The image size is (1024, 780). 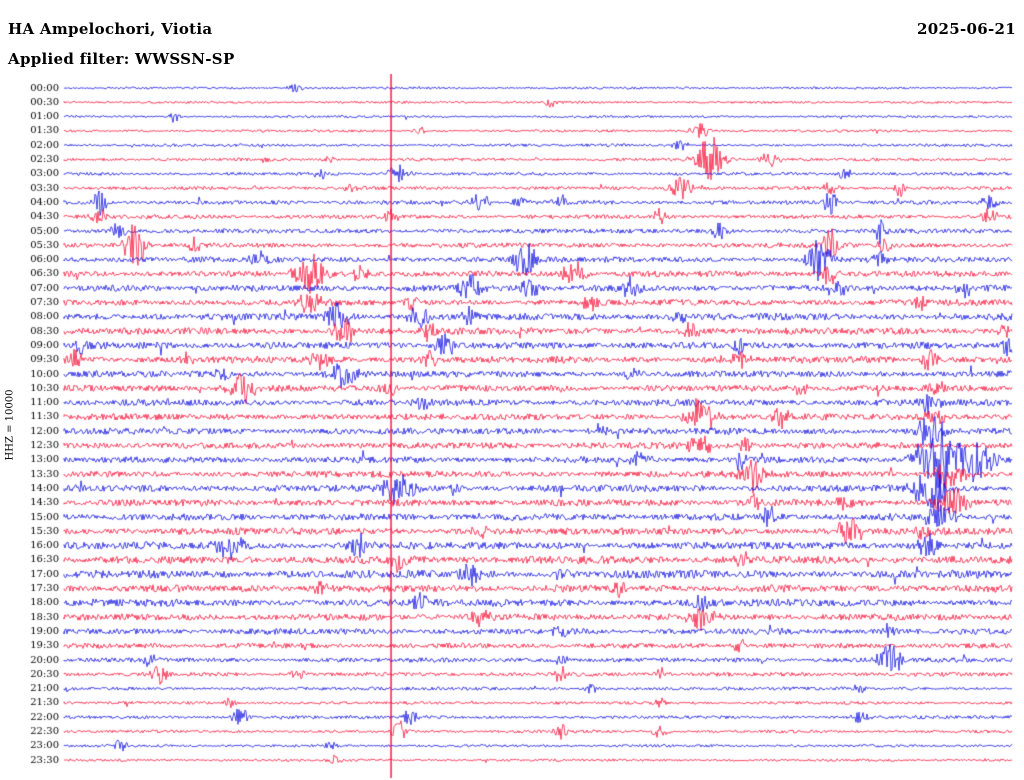 I want to click on plot-date: 2025-06-21, so click(x=966, y=29).